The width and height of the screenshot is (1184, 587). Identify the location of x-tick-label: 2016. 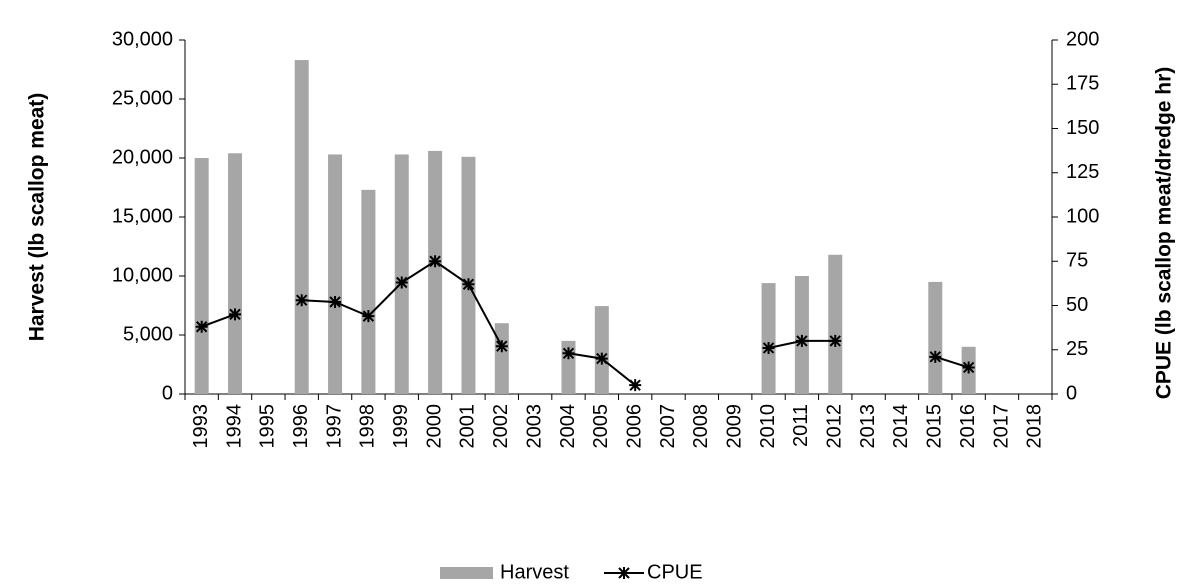
(968, 426).